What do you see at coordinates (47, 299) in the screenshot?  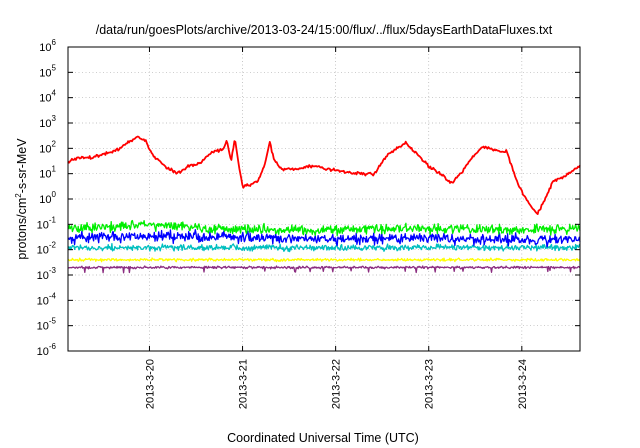 I see `y-tick-label: 10⁻⁴` at bounding box center [47, 299].